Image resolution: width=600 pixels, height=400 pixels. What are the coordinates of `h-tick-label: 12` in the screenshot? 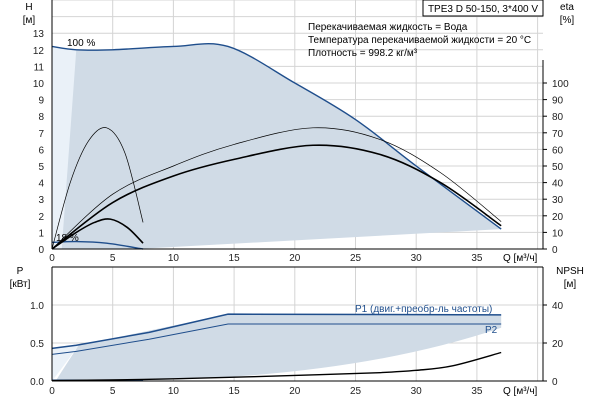 It's located at (39, 51).